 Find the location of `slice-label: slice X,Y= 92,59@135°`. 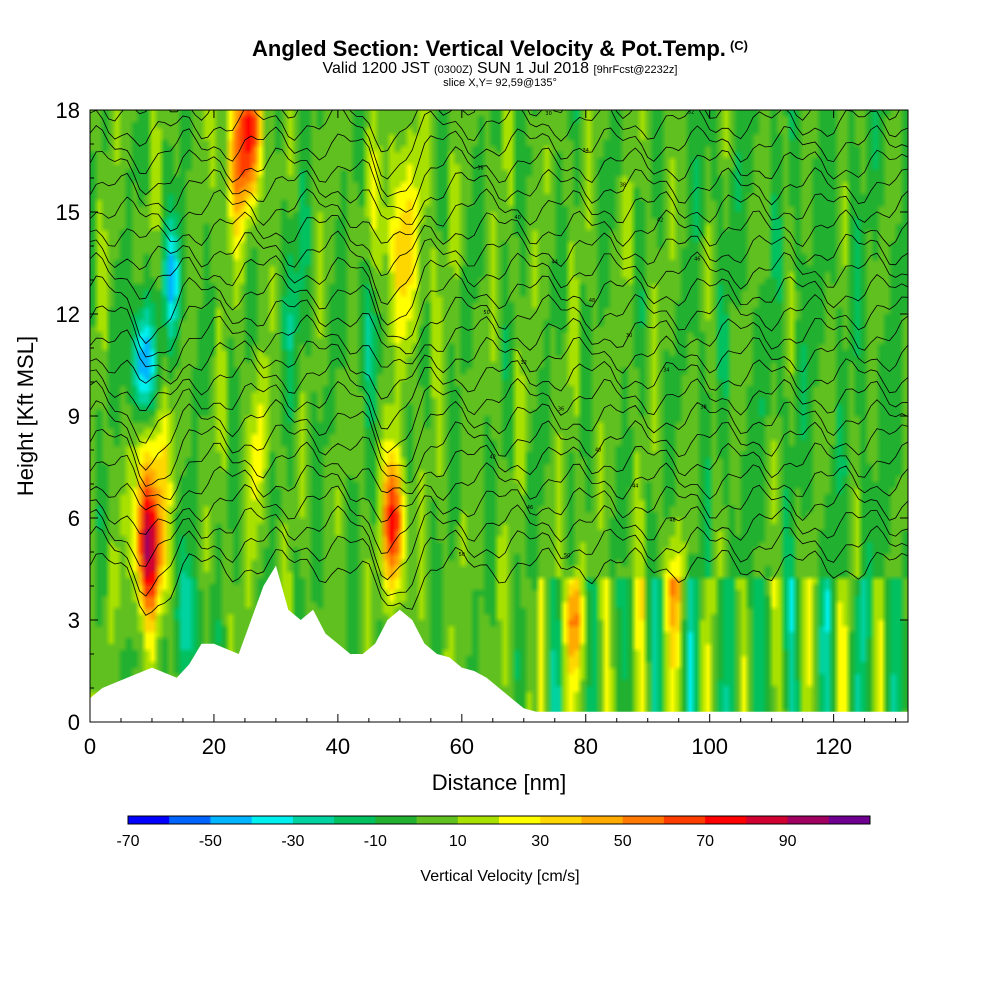

slice-label: slice X,Y= 92,59@135° is located at coordinates (500, 83).